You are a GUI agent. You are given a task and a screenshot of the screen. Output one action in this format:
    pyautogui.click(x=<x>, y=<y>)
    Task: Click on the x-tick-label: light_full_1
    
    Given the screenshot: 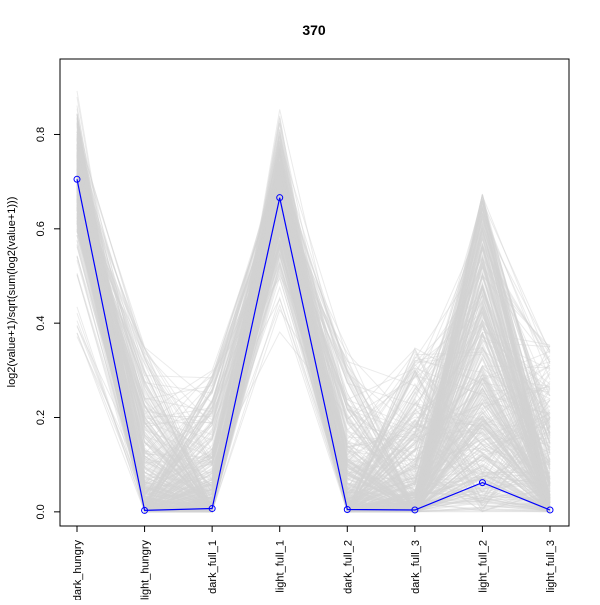 What is the action you would take?
    pyautogui.click(x=281, y=566)
    